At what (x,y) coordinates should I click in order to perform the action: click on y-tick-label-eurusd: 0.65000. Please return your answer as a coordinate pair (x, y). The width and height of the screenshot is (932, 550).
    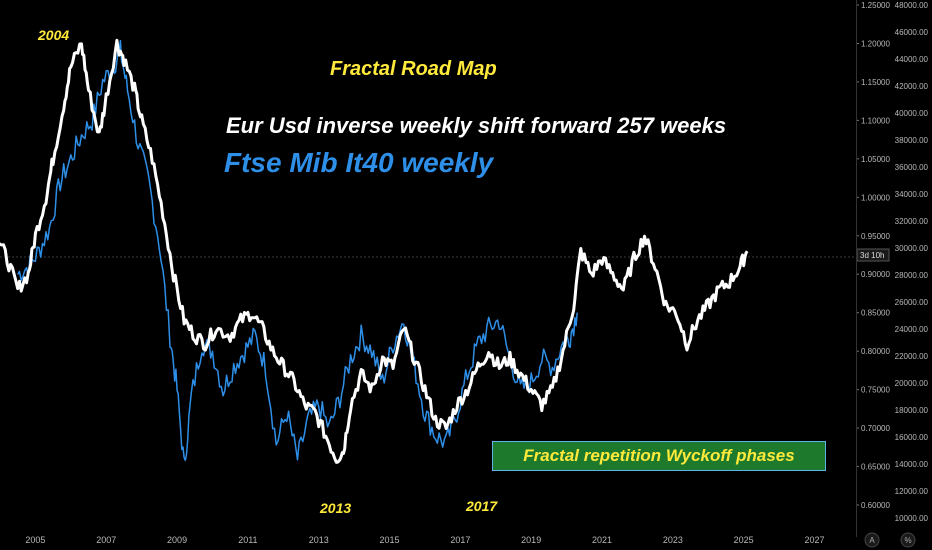
    Looking at the image, I should click on (875, 467).